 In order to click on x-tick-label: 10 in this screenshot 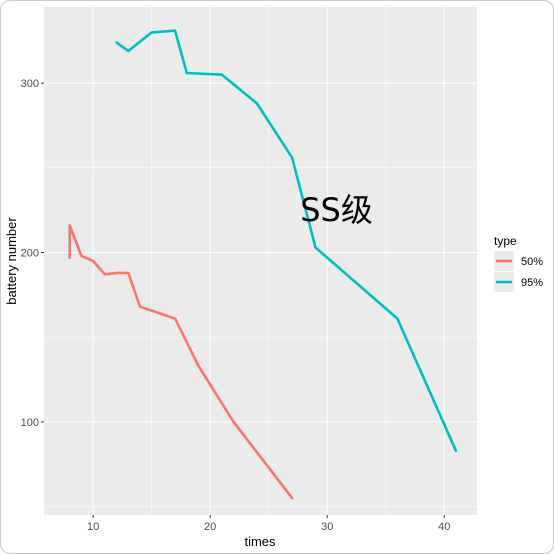, I will do `click(93, 527)`.